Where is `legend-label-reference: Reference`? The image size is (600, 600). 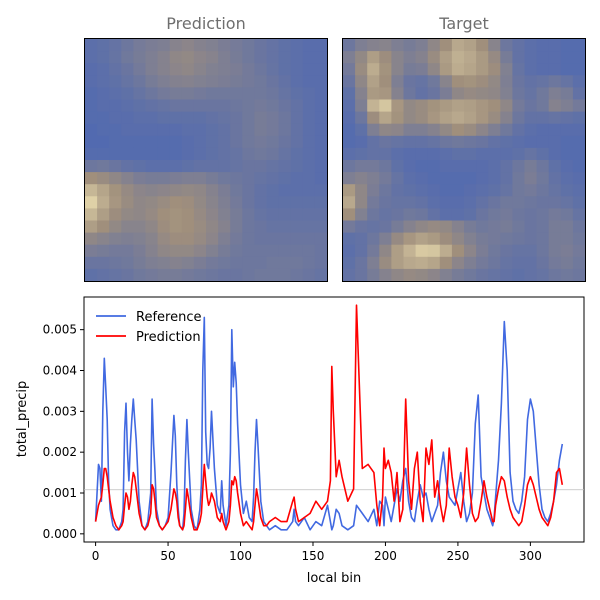
legend-label-reference: Reference is located at coordinates (168, 317).